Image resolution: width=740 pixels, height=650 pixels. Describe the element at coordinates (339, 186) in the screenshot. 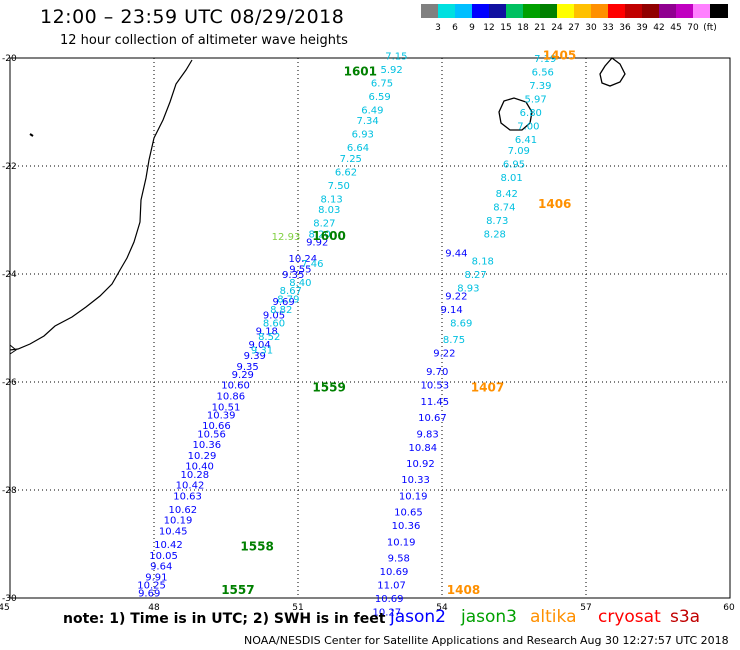

I see `swh-value-jason3: 7.50` at that location.